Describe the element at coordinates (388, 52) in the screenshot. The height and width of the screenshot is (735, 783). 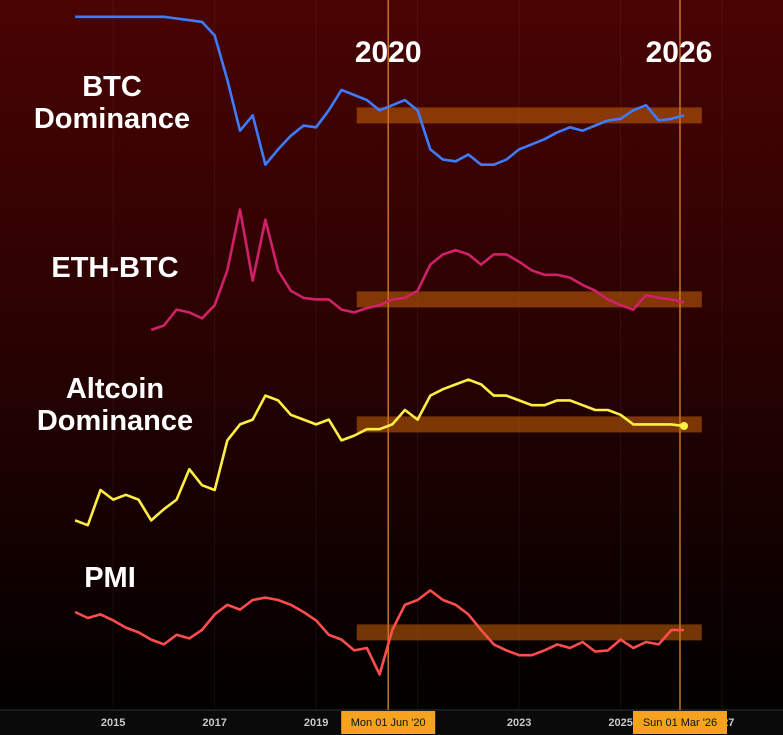
I see `marker-annotation: 2020` at that location.